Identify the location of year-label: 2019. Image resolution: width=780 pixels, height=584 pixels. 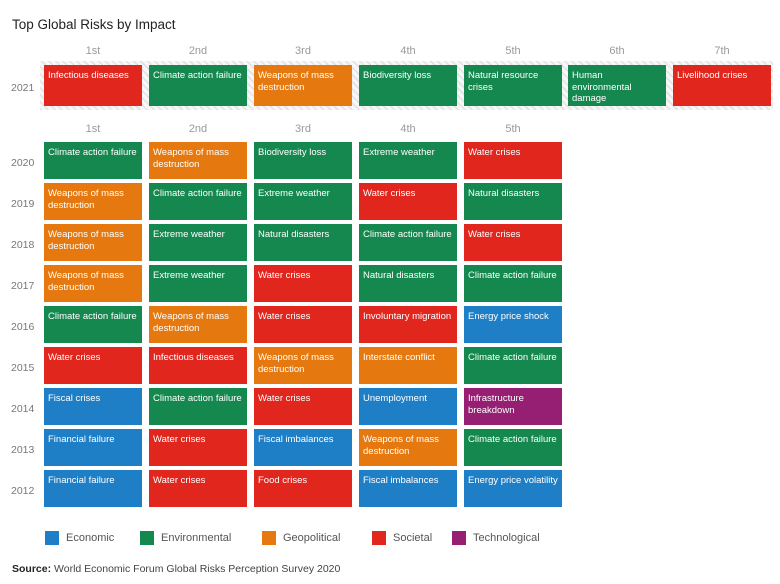
(23, 204).